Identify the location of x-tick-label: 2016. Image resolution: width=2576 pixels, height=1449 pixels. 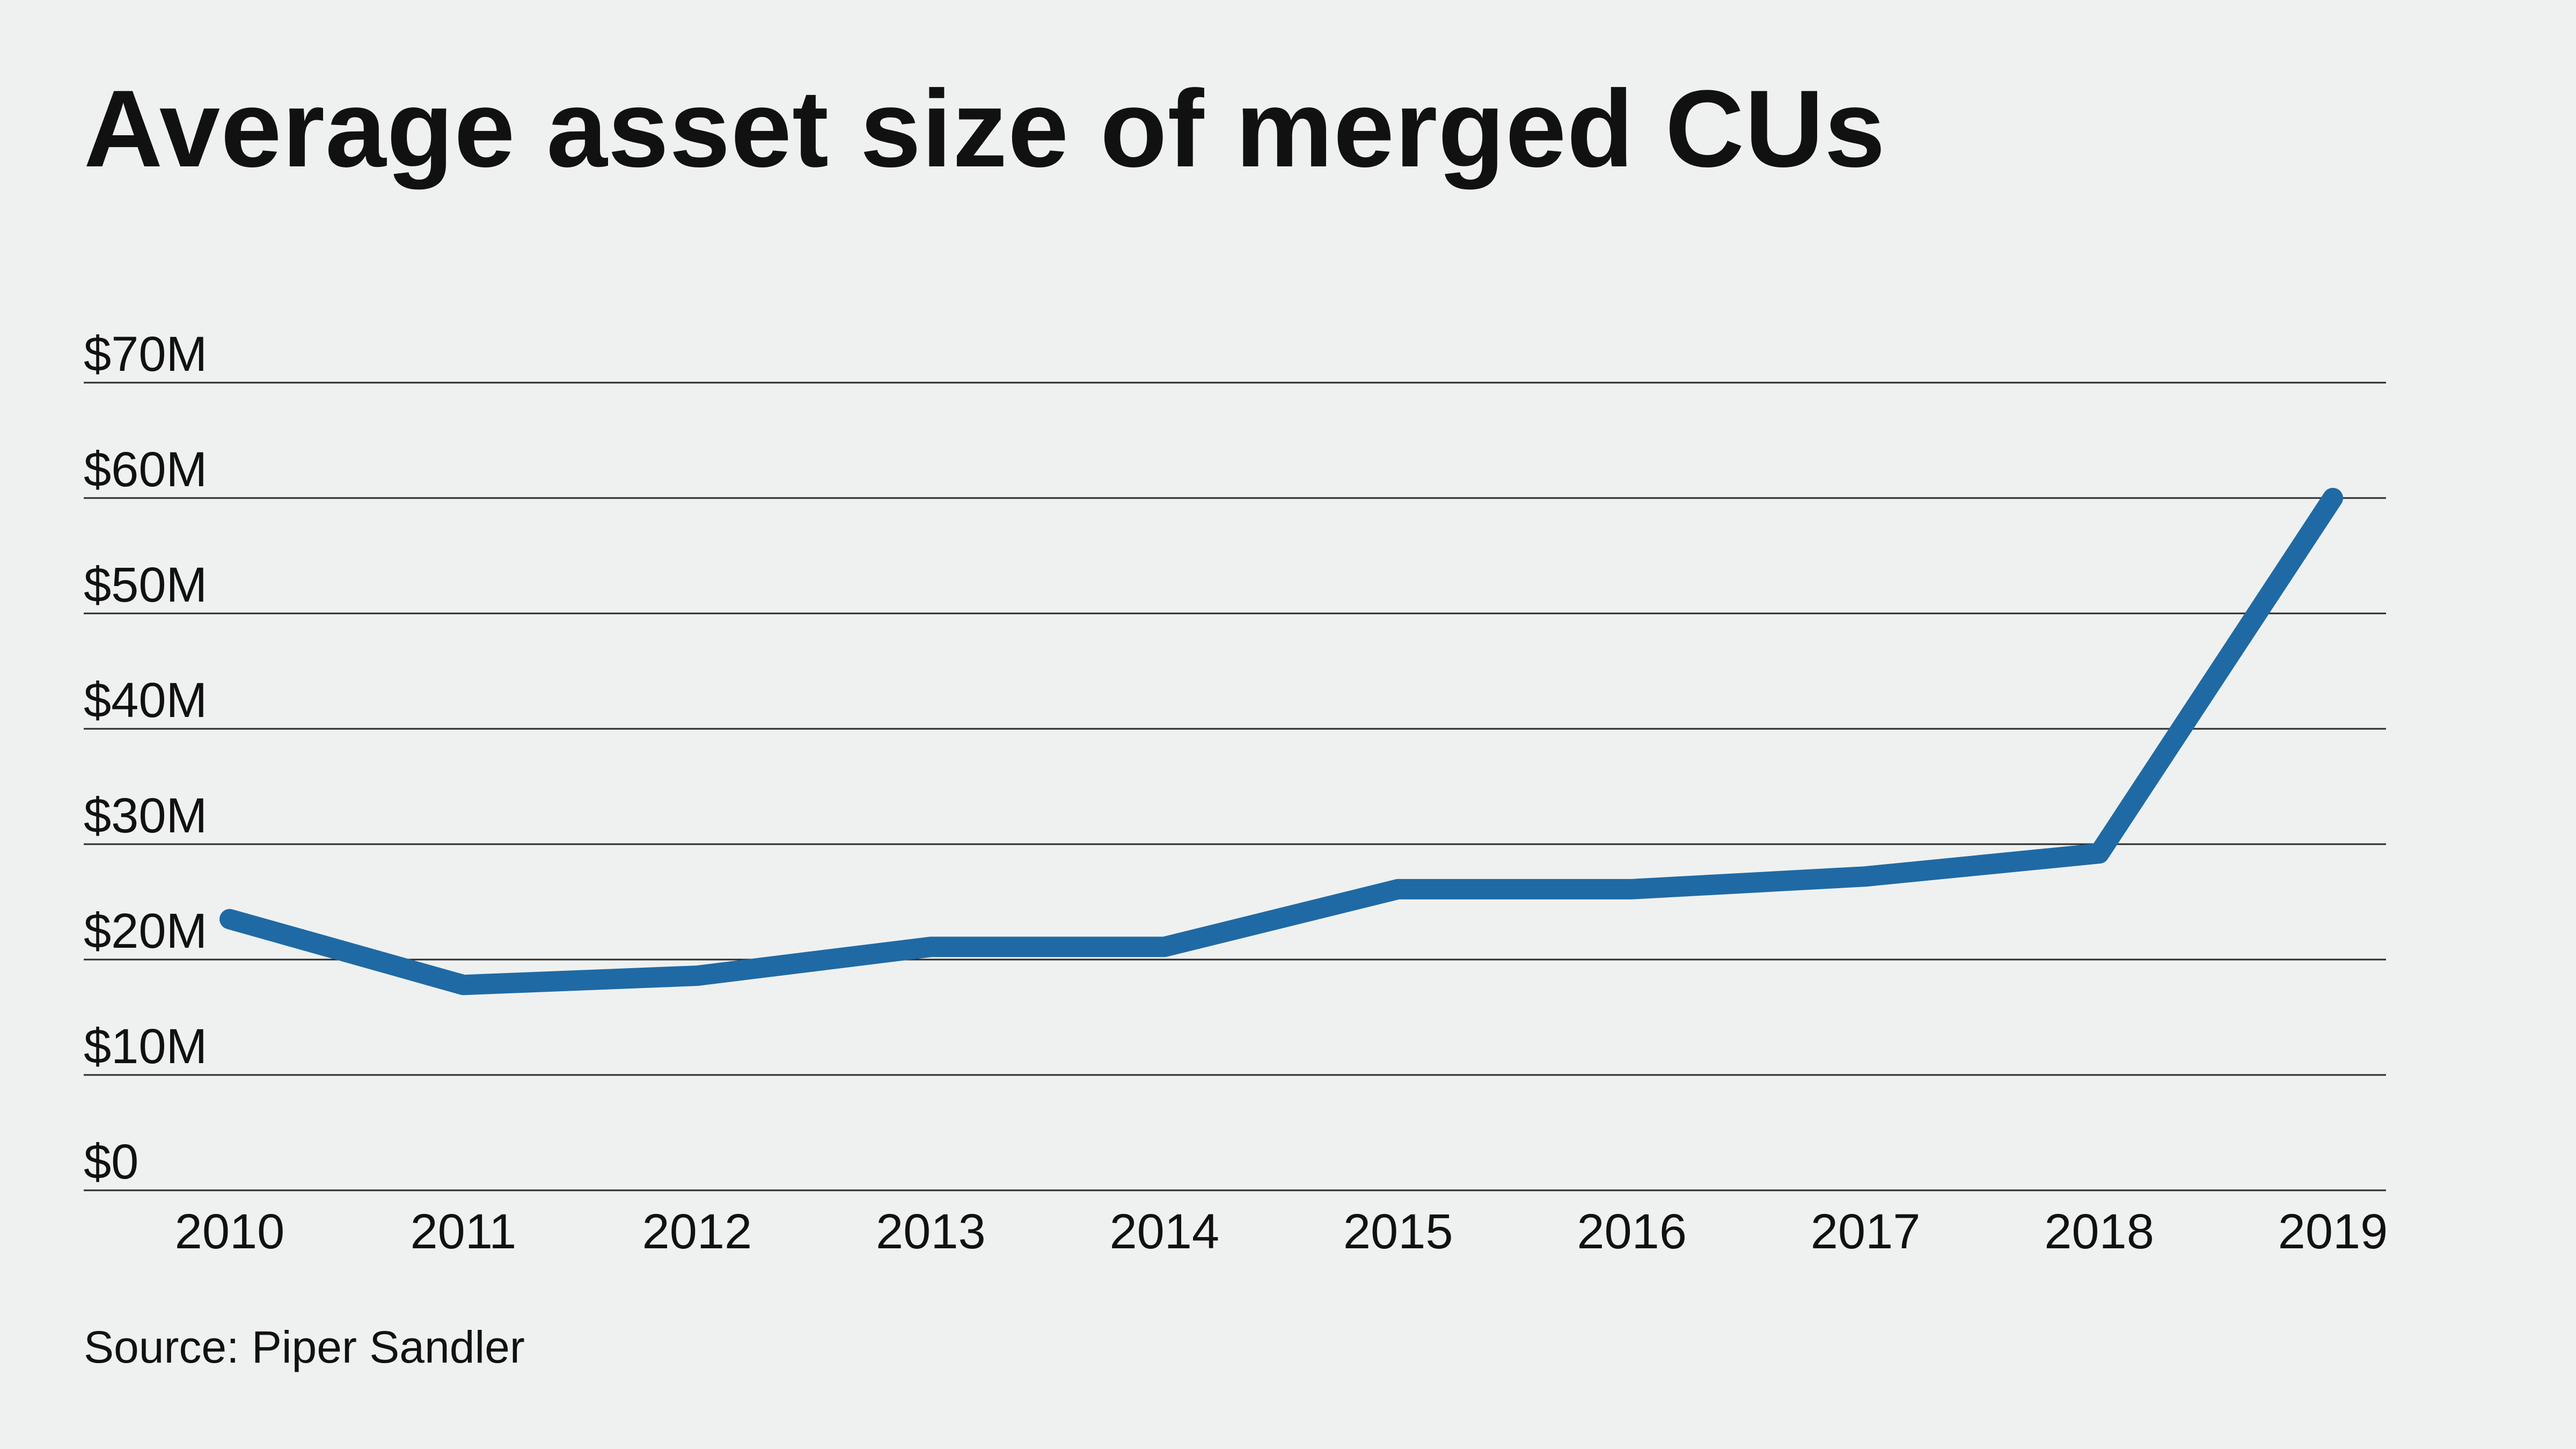
(1632, 1231).